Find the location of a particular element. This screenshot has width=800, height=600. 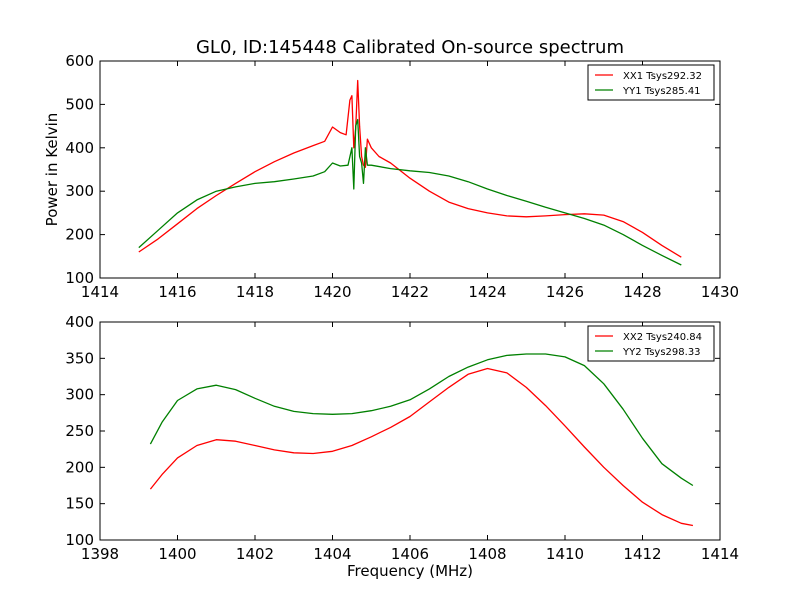

x-tick-label: 1410 is located at coordinates (565, 554).